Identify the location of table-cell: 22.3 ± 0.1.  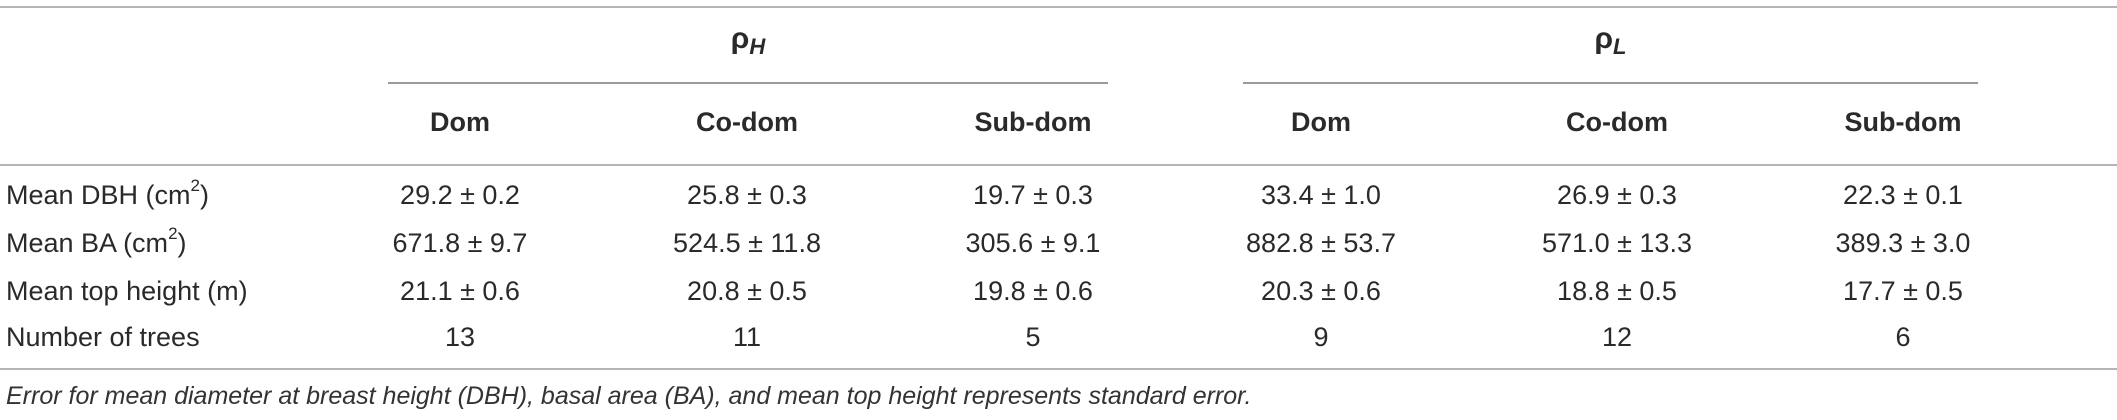
(1903, 195).